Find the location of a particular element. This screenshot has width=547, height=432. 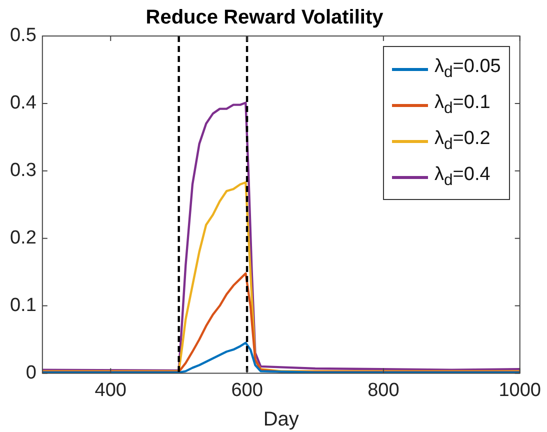

y-tick-label: 0.1 is located at coordinates (23, 305).